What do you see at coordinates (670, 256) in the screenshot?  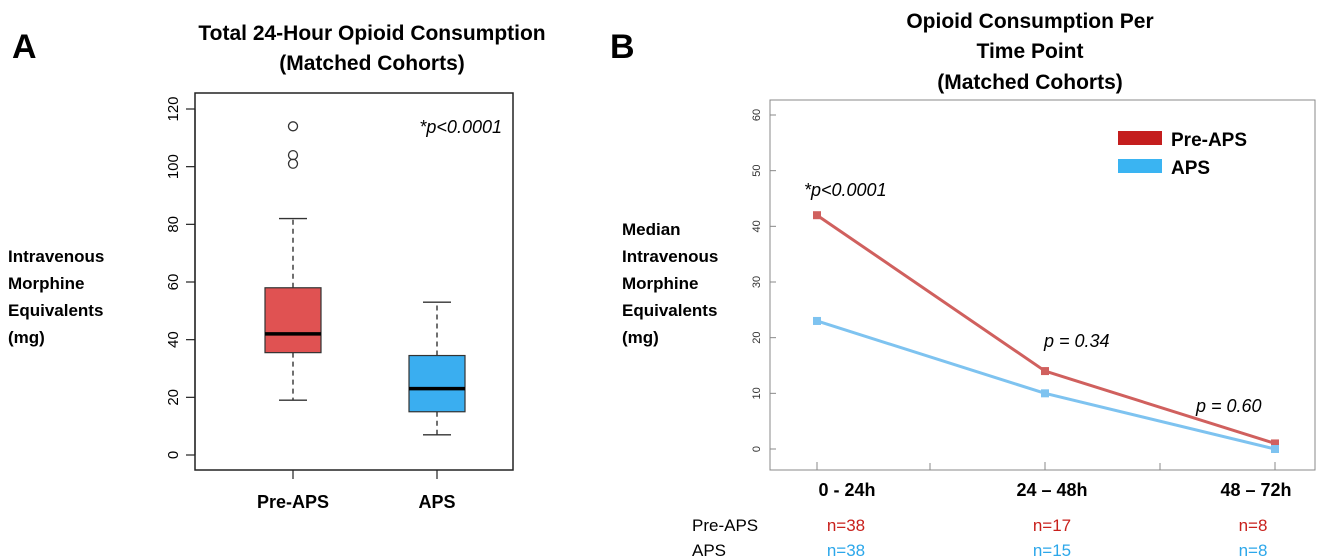 I see `panel-b-ylabel-line2: Intravenous` at bounding box center [670, 256].